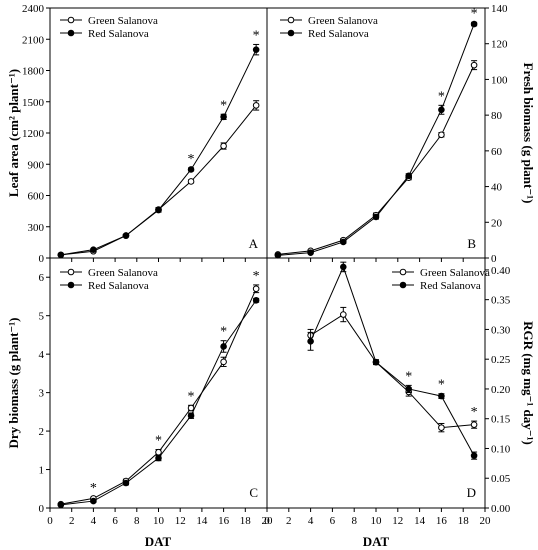  I want to click on y-tick-label: 0.00, so click(501, 509).